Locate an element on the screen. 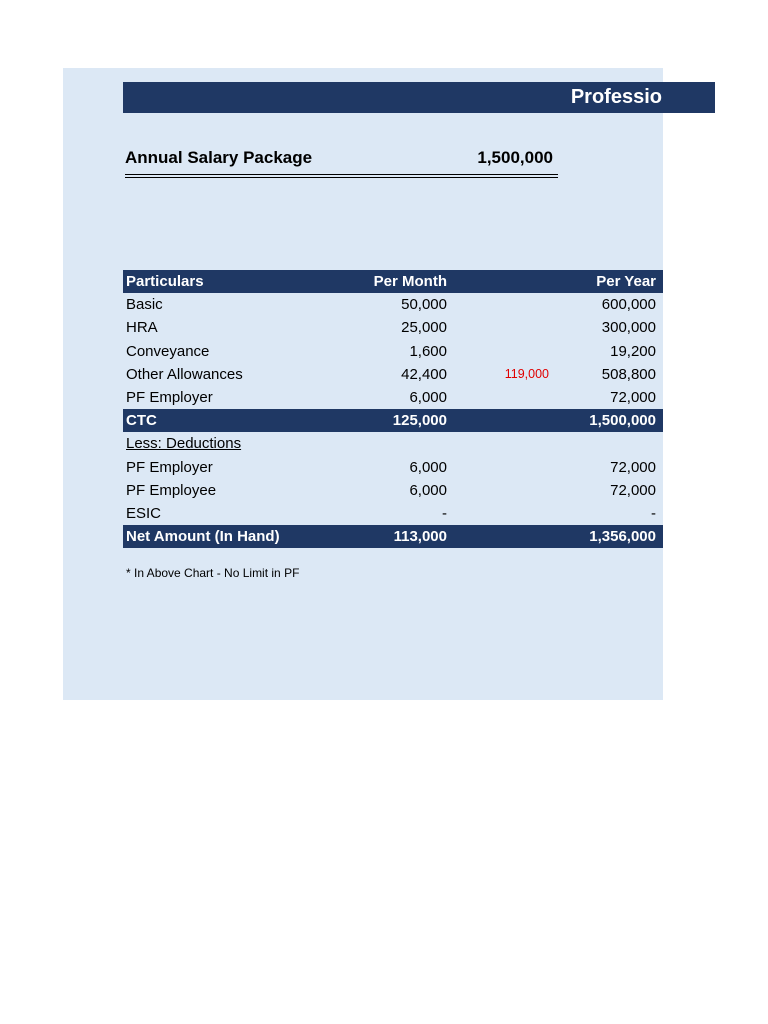  cell-per-year: 1,500,000 is located at coordinates (622, 421).